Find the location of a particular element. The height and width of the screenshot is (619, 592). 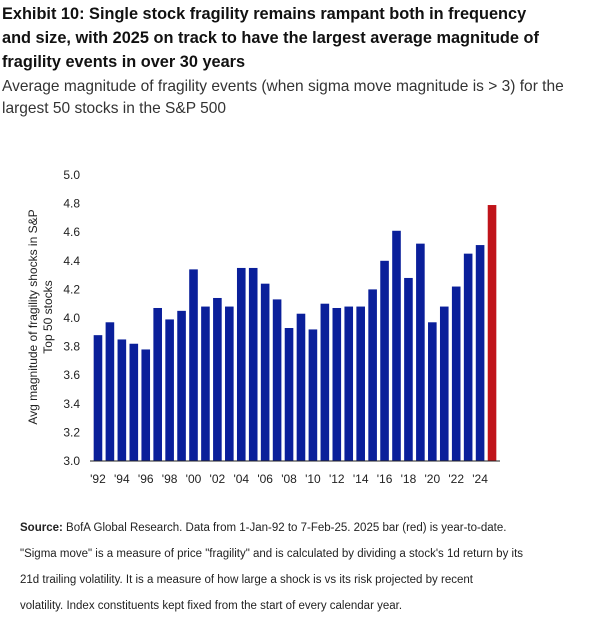

bar-2003 is located at coordinates (229, 383).